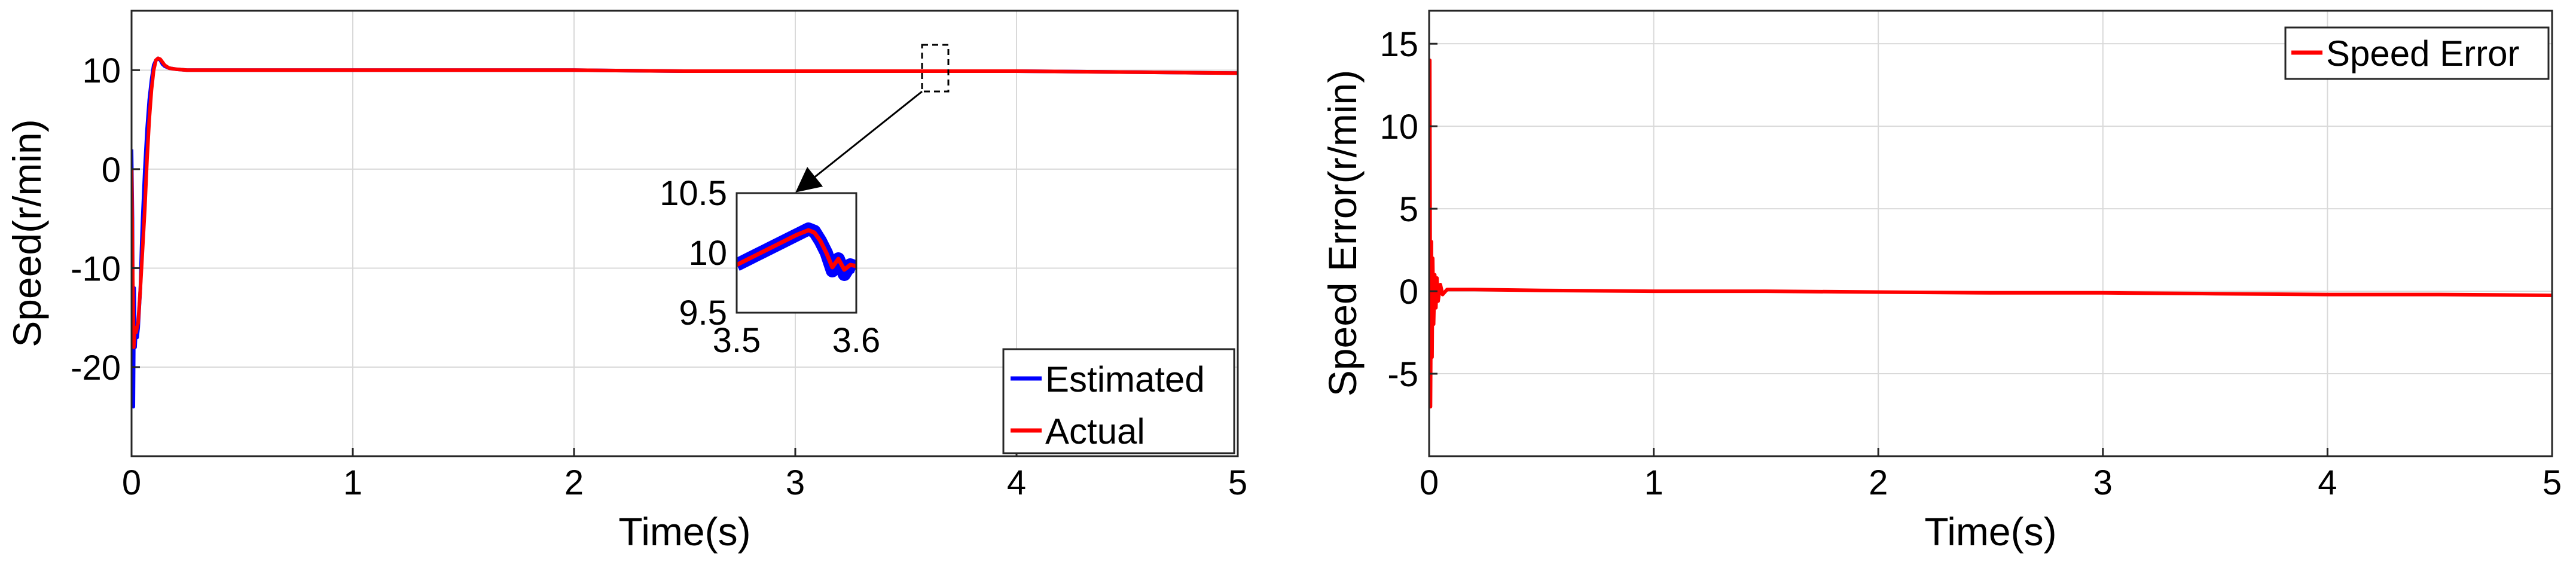 This screenshot has height=568, width=2576. What do you see at coordinates (96, 268) in the screenshot?
I see `y-tick-label: -10` at bounding box center [96, 268].